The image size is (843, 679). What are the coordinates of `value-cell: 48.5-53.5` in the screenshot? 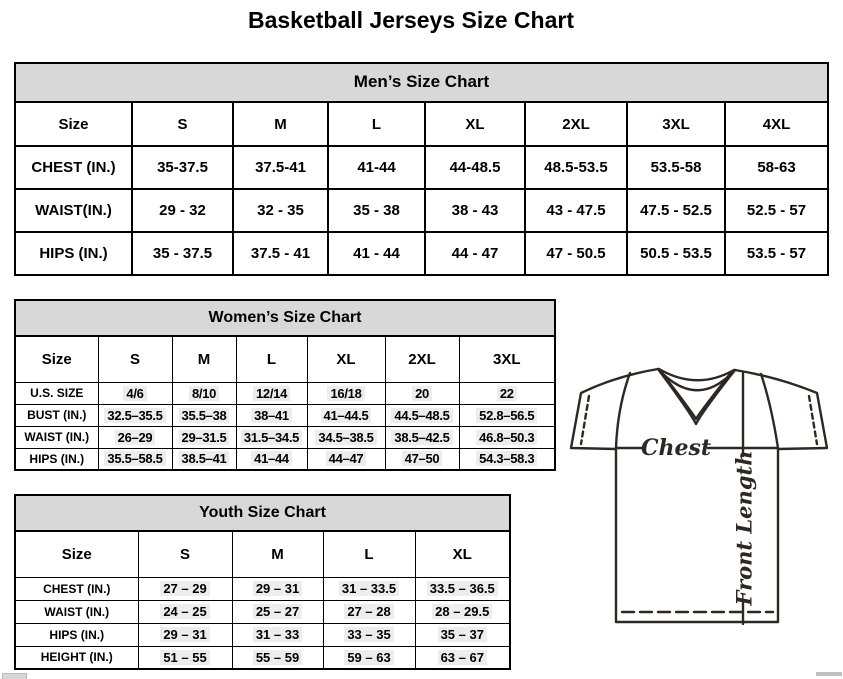 It's located at (576, 167).